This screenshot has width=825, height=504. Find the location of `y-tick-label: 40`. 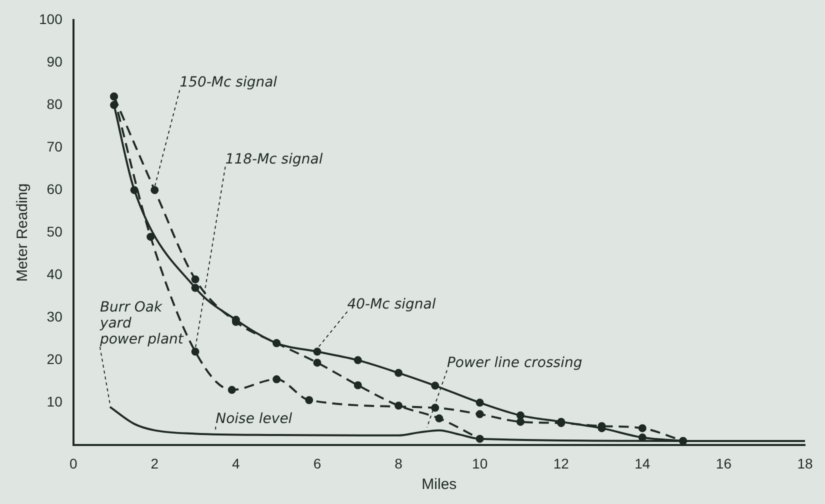

y-tick-label: 40 is located at coordinates (54, 274).